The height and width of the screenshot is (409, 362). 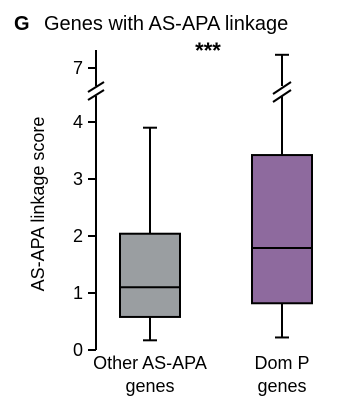 I want to click on x-tick-label-dom-line1: Dom P, so click(x=281, y=363).